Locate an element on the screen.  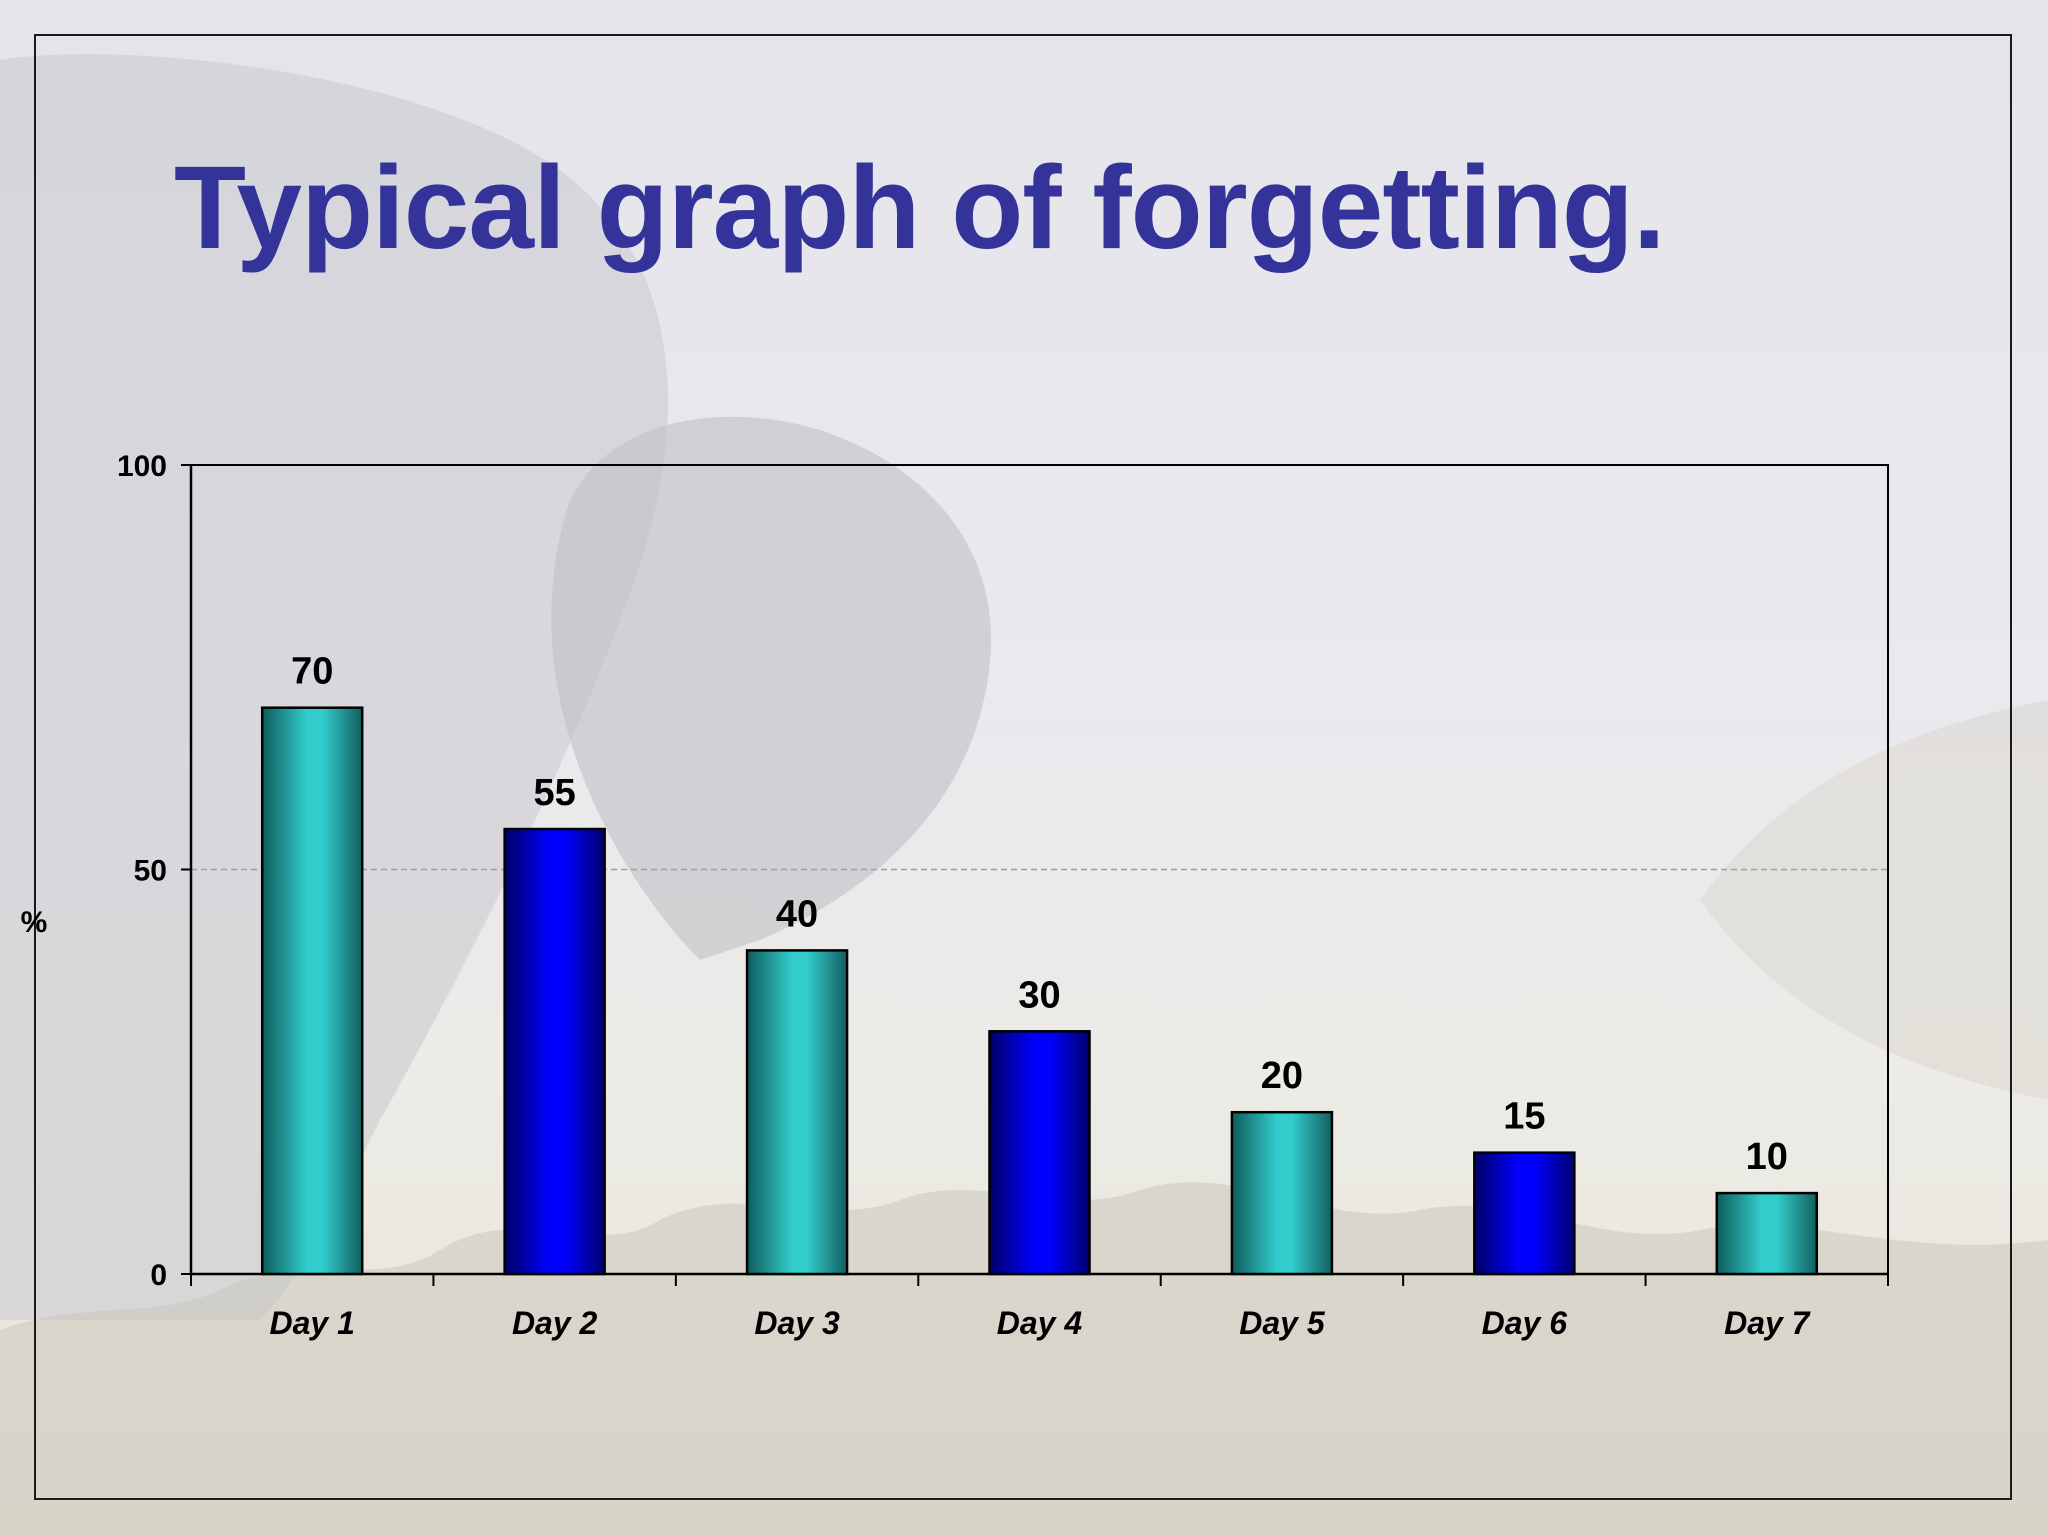
x-tick-label-day-7: Day 7 is located at coordinates (1768, 1323).